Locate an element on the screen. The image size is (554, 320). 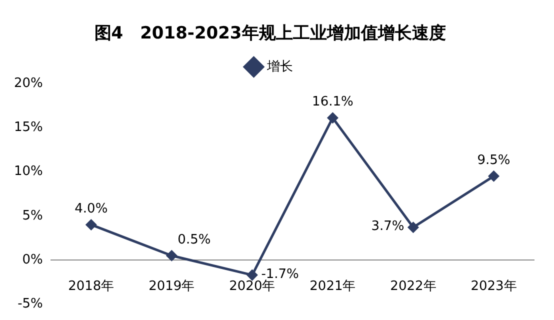
y-tick-label: 0% is located at coordinates (32, 260).